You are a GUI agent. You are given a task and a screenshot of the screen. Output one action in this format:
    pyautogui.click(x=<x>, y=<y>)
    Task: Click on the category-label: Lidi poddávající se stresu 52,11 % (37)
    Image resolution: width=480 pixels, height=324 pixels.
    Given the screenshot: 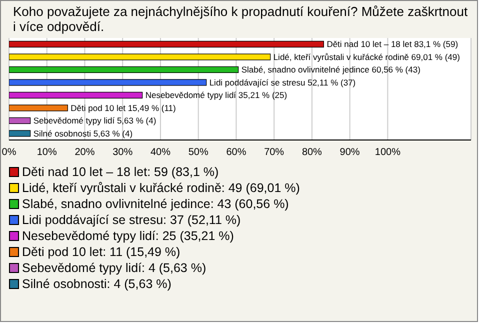 What is the action you would take?
    pyautogui.click(x=282, y=82)
    